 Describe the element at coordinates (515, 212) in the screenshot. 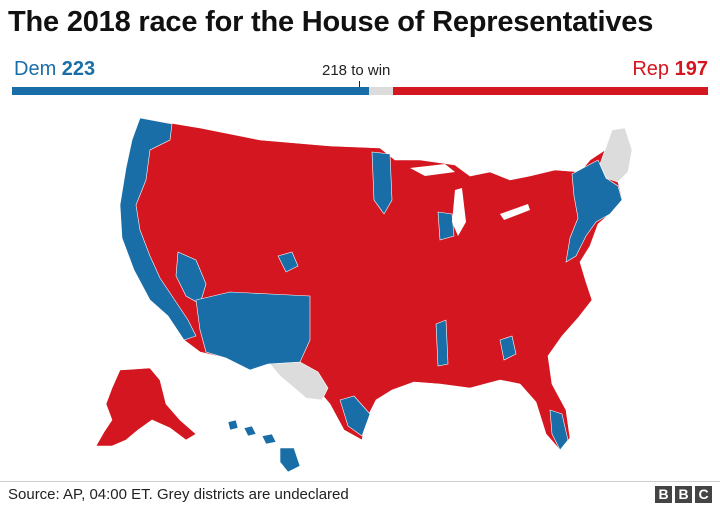

I see `lake-erie` at that location.